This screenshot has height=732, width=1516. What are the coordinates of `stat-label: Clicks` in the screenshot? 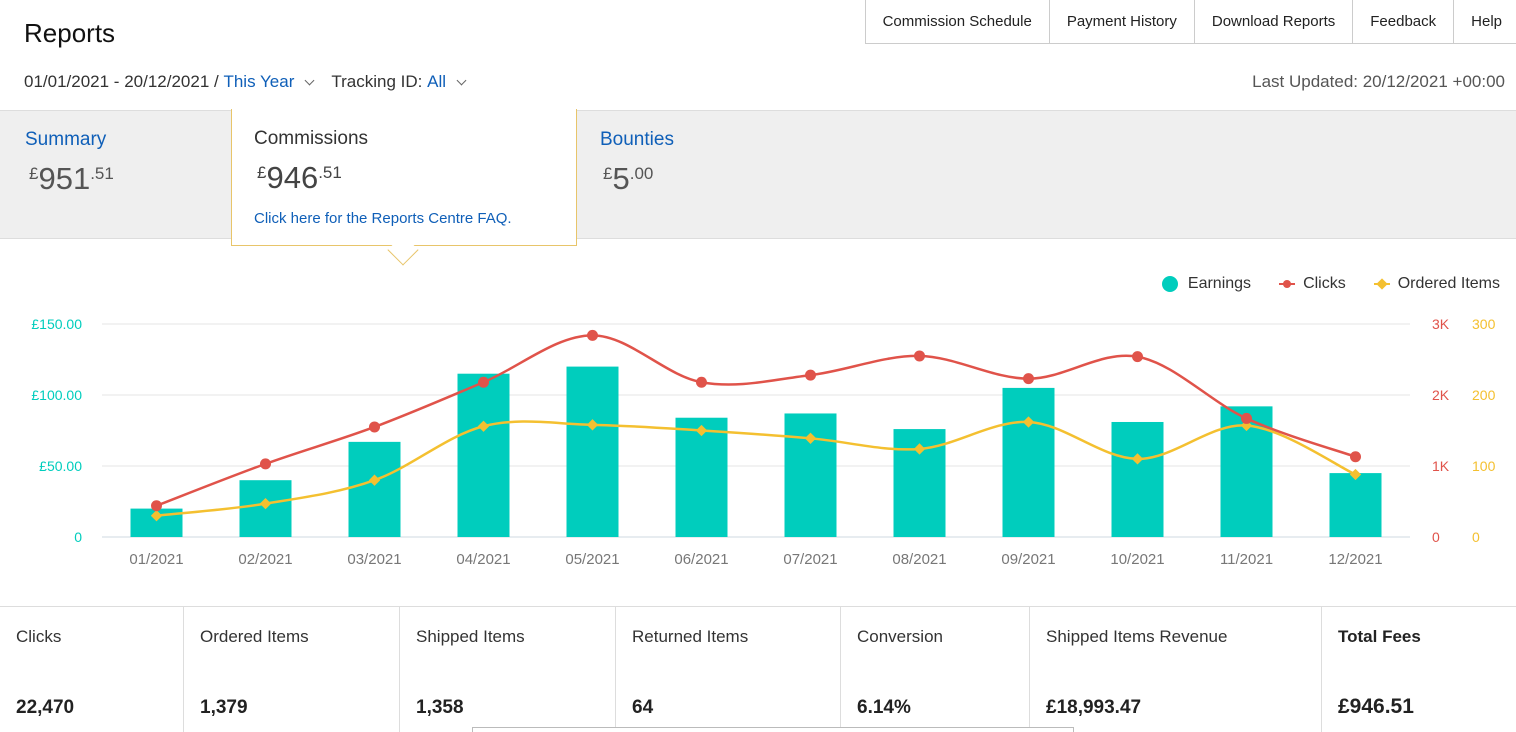 It's located at (39, 636).